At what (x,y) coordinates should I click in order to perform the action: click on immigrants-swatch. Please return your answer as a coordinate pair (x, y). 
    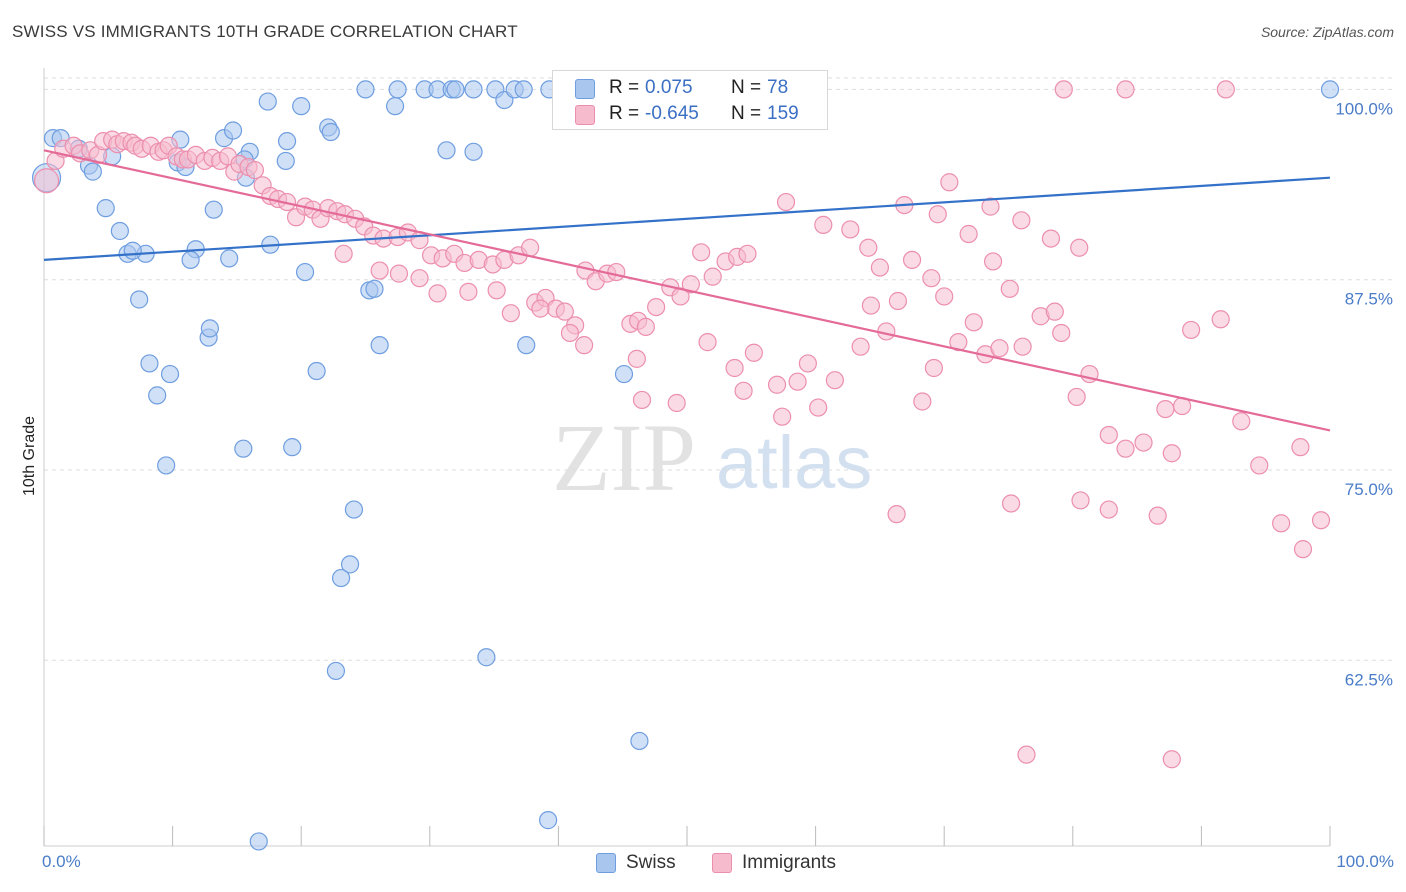
    Looking at the image, I should click on (585, 115).